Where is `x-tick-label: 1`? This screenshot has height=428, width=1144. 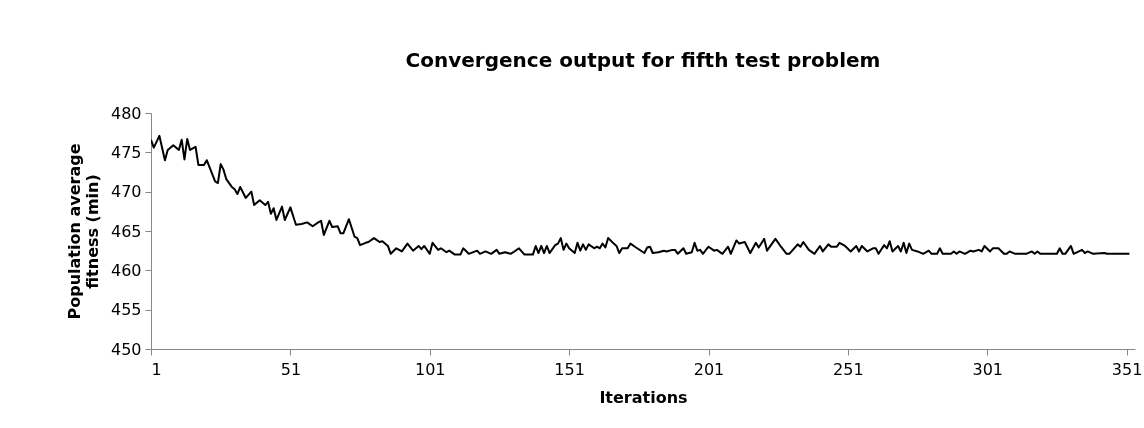 x-tick-label: 1 is located at coordinates (156, 369).